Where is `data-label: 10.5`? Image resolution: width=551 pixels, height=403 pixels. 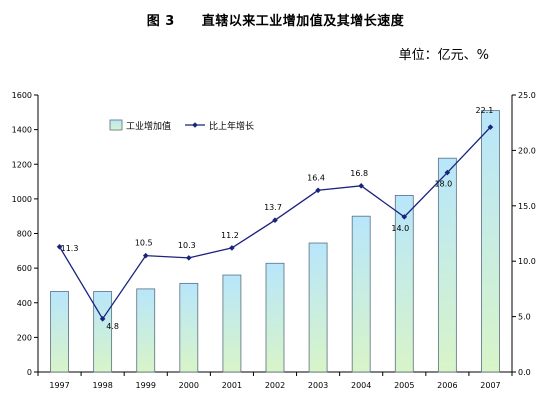 data-label: 10.5 is located at coordinates (144, 243).